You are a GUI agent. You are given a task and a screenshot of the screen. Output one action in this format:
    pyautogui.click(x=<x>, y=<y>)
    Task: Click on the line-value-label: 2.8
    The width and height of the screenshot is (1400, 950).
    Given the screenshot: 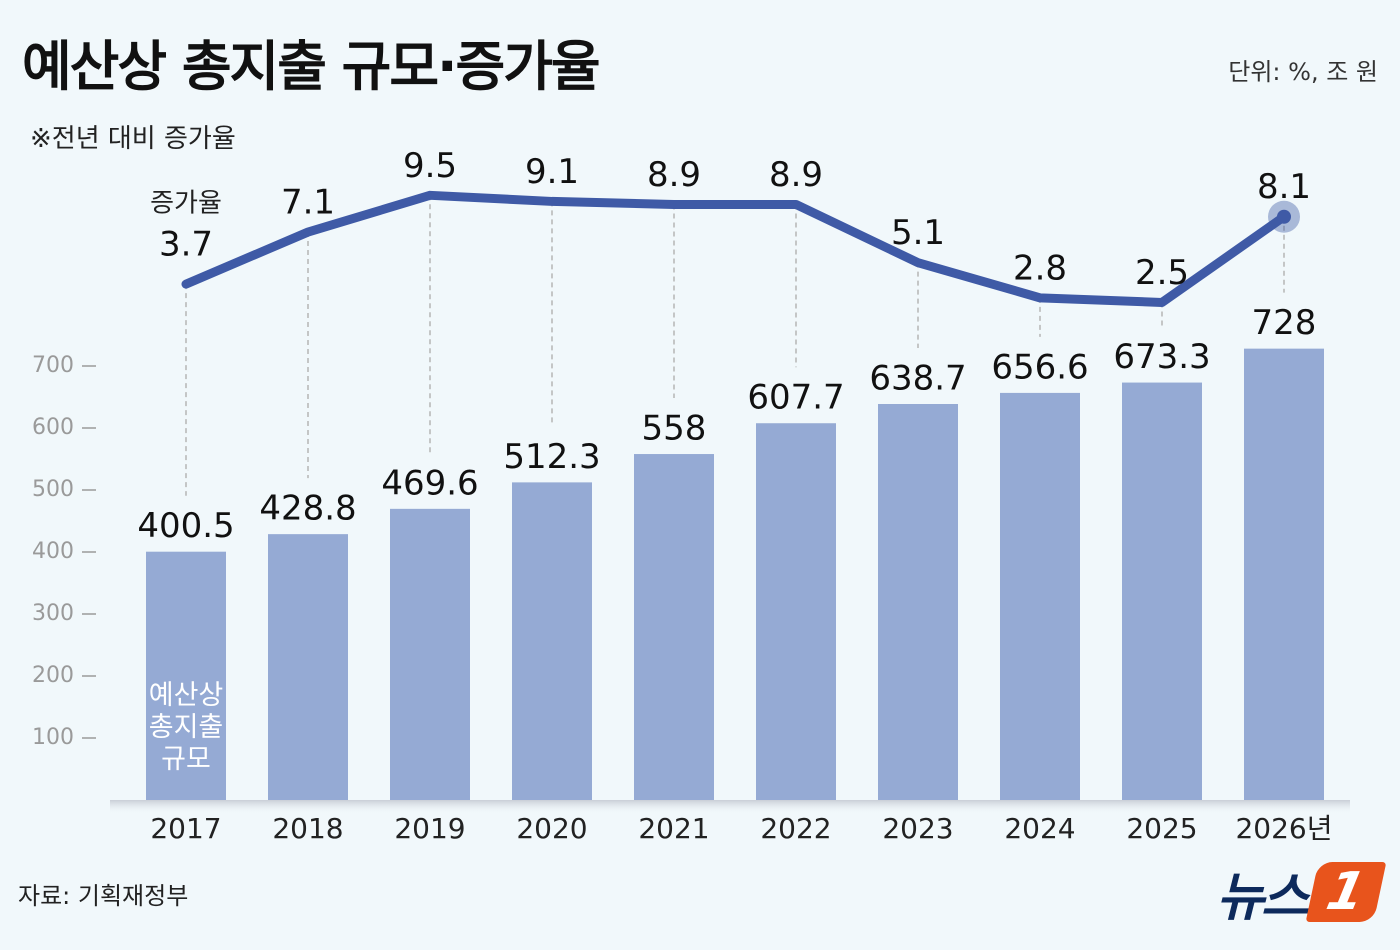 What is the action you would take?
    pyautogui.click(x=1040, y=268)
    